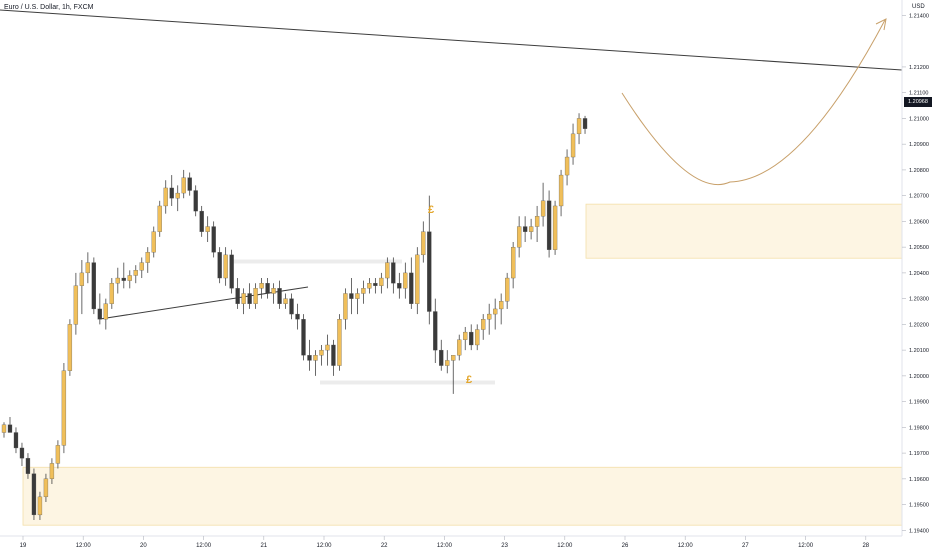  Describe the element at coordinates (625, 546) in the screenshot. I see `x-tick-label: 26` at that location.